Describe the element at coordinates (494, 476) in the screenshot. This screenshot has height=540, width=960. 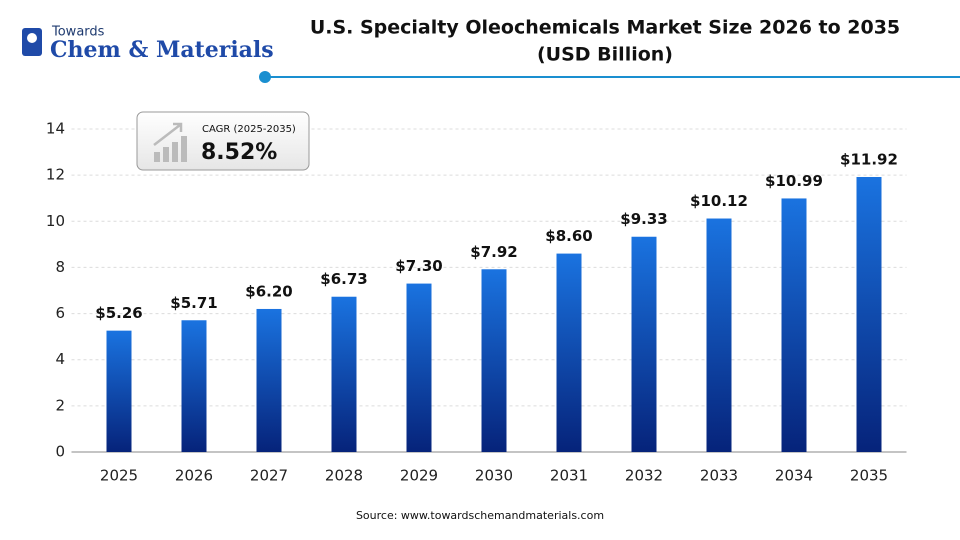
I see `x-tick-label: 2030` at that location.